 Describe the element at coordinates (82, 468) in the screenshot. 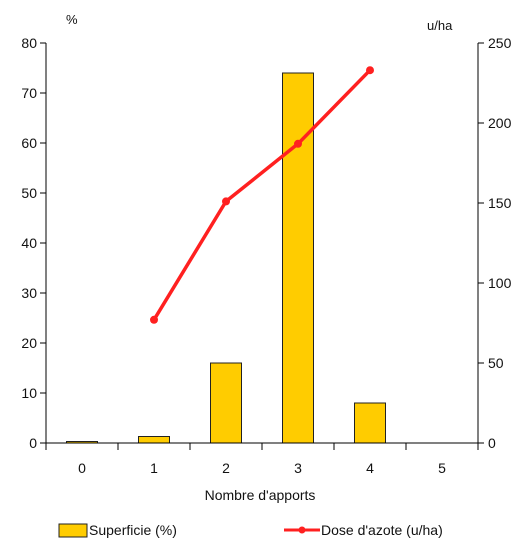

I see `x-tick-label-0: 0` at that location.